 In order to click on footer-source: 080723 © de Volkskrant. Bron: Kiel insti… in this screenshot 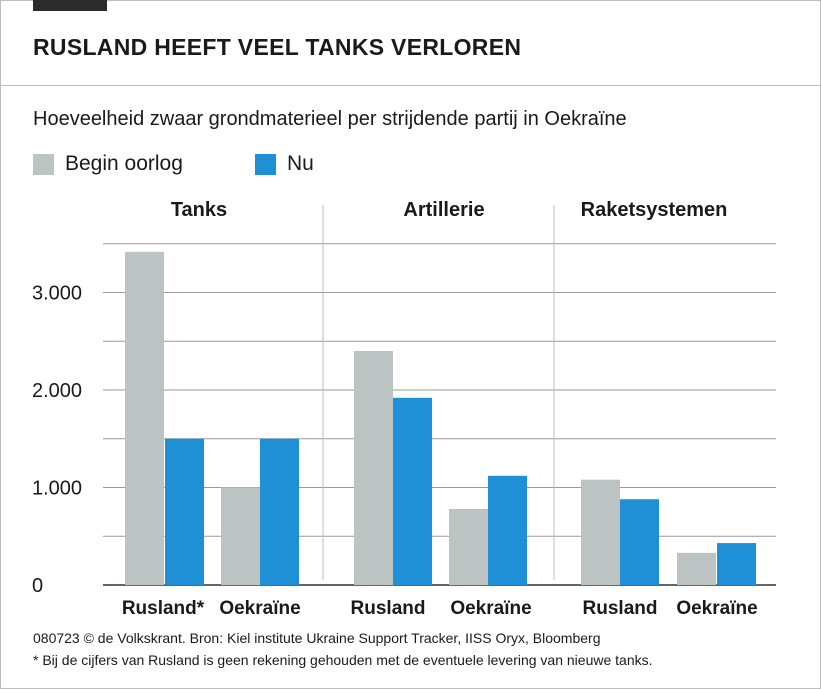, I will do `click(317, 638)`.